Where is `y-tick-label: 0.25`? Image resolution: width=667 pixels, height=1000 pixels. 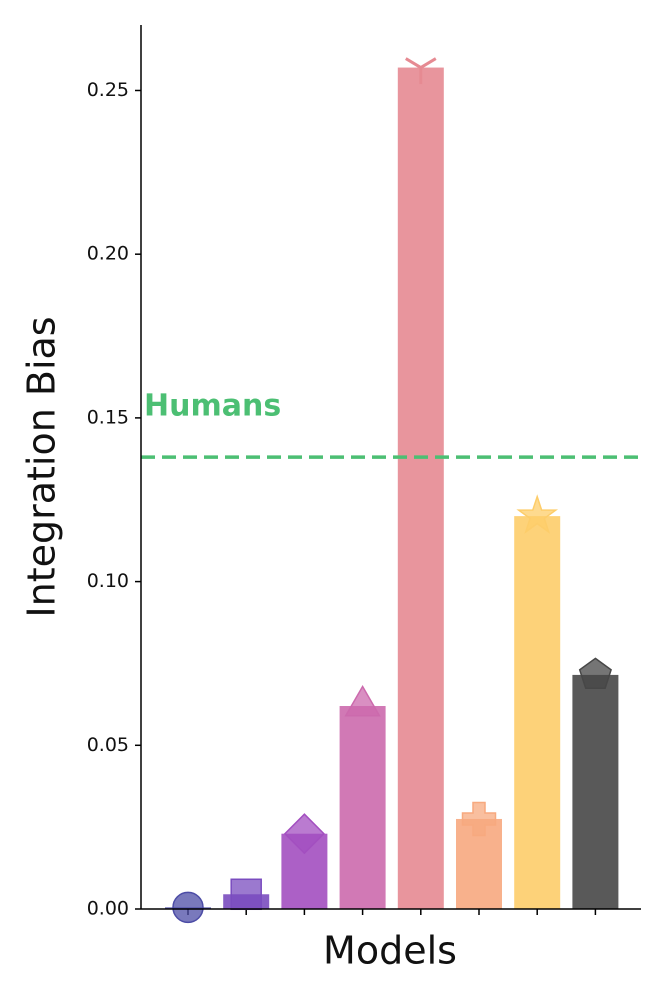
y-tick-label: 0.25 is located at coordinates (108, 90).